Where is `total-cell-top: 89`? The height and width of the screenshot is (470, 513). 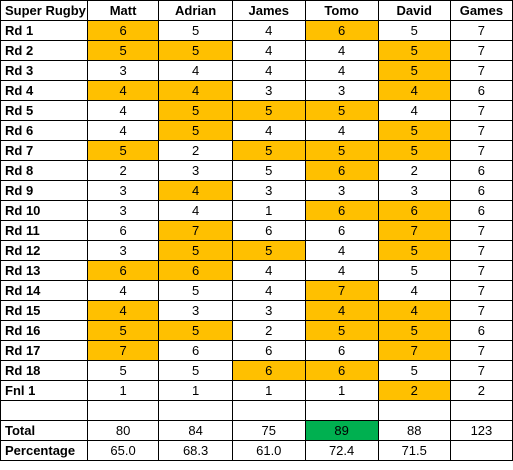 total-cell-top: 89 is located at coordinates (341, 430).